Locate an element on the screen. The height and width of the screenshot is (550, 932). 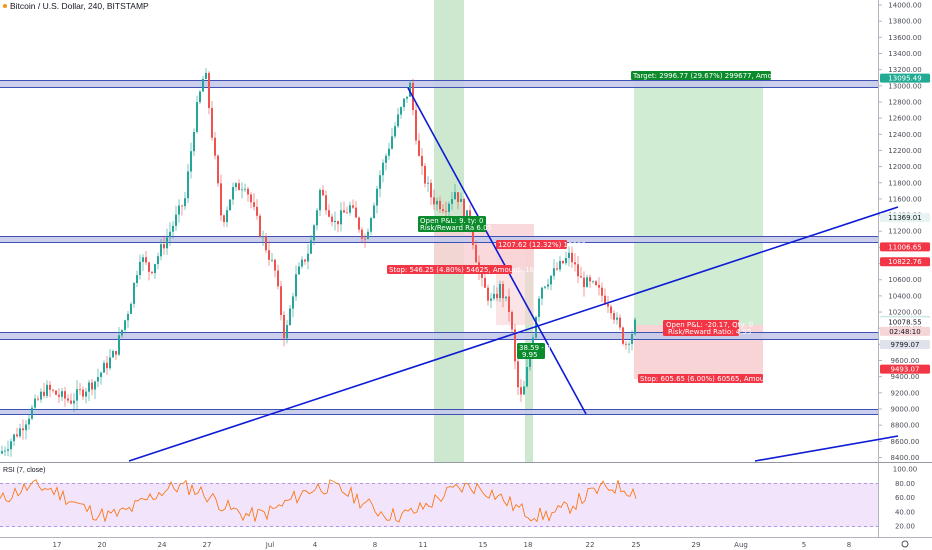
long-profit-zone is located at coordinates (698, 202).